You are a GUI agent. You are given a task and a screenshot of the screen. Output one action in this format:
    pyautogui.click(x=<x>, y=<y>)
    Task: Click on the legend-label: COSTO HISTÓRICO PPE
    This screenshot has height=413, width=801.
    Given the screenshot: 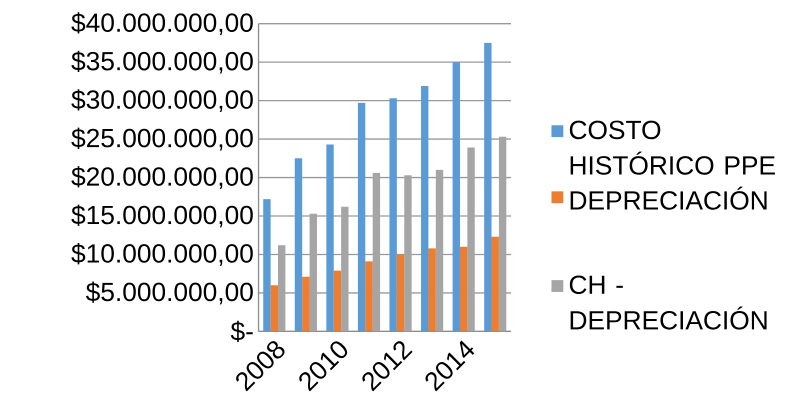 What is the action you would take?
    pyautogui.click(x=672, y=147)
    